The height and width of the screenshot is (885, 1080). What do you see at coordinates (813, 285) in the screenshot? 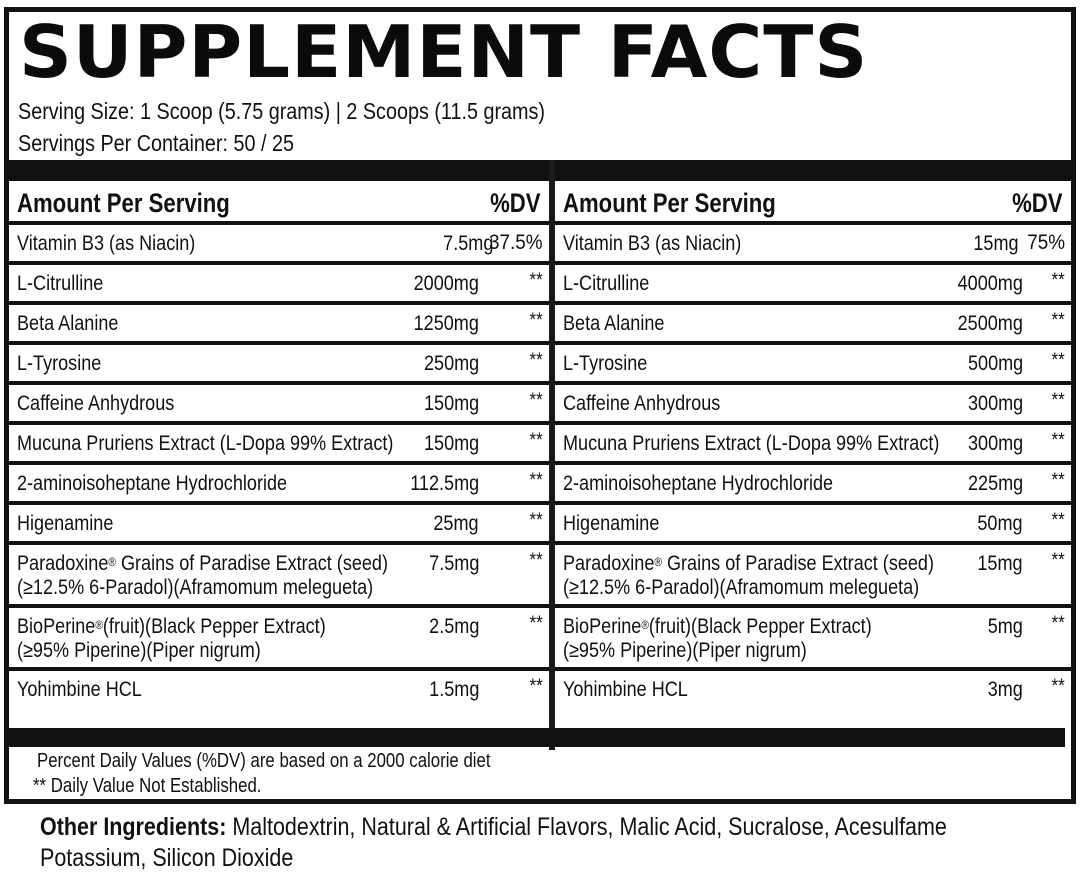
I see `ingredient-row: L-Citrulline 4000mg **` at bounding box center [813, 285].